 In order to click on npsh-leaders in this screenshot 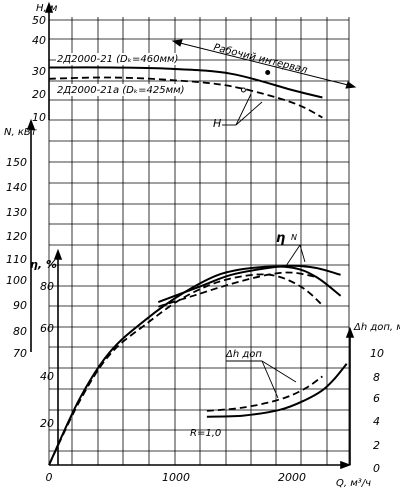, I will do `click(261, 379)`.